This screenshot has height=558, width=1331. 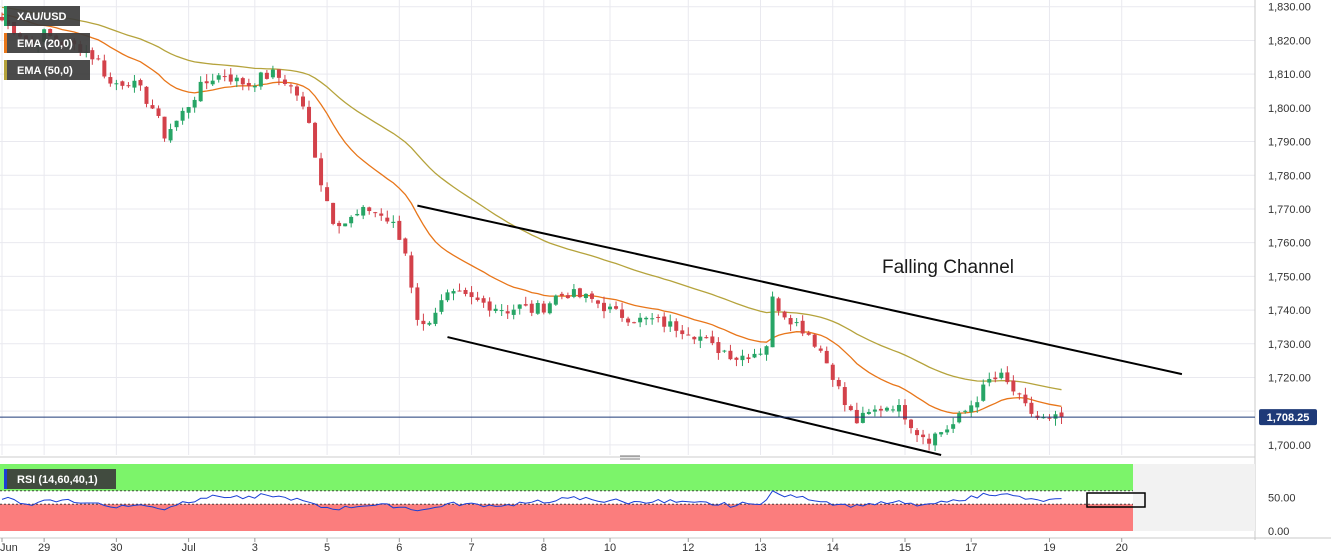 I want to click on legend-rsi-swatch, so click(x=5, y=479).